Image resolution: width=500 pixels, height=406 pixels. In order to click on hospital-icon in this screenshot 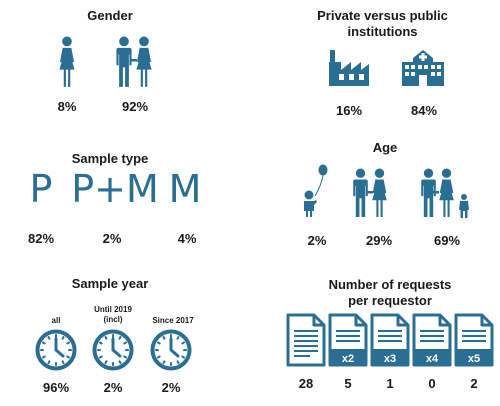, I will do `click(423, 67)`.